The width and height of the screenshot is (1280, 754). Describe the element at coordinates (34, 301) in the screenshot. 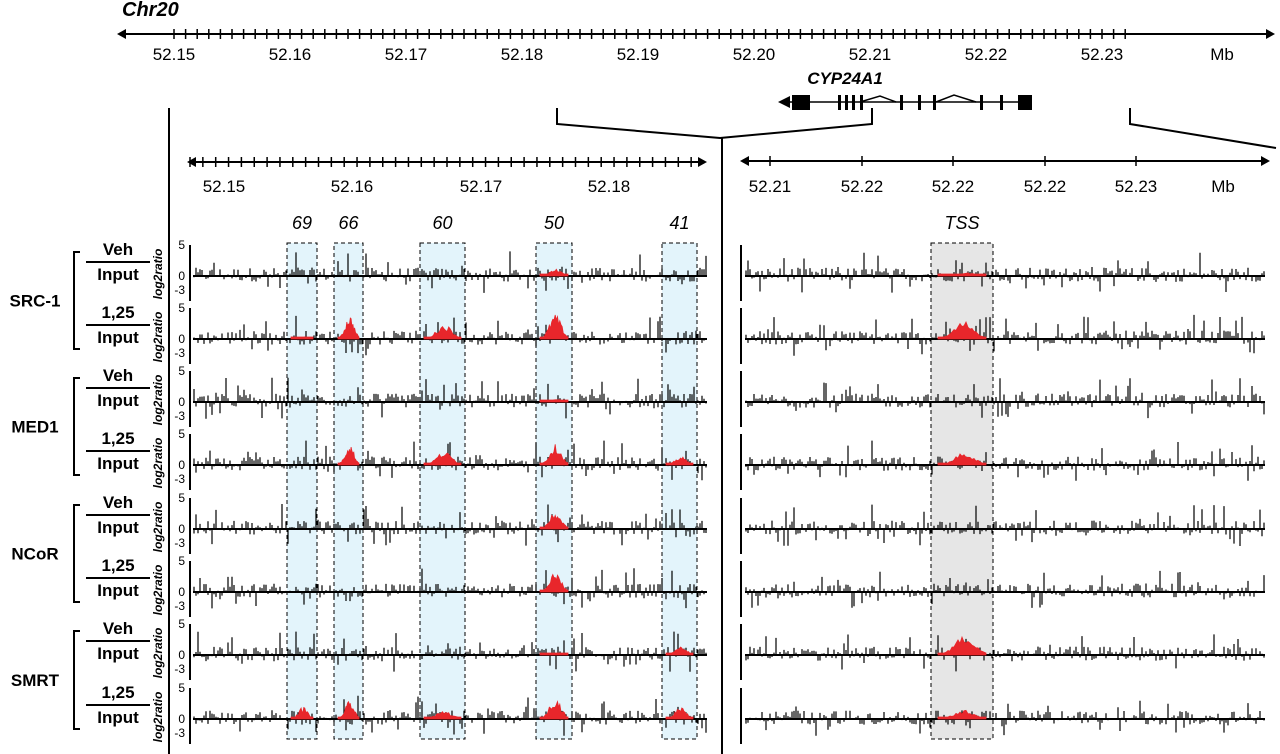

I see `factor-label: SRC-1` at that location.